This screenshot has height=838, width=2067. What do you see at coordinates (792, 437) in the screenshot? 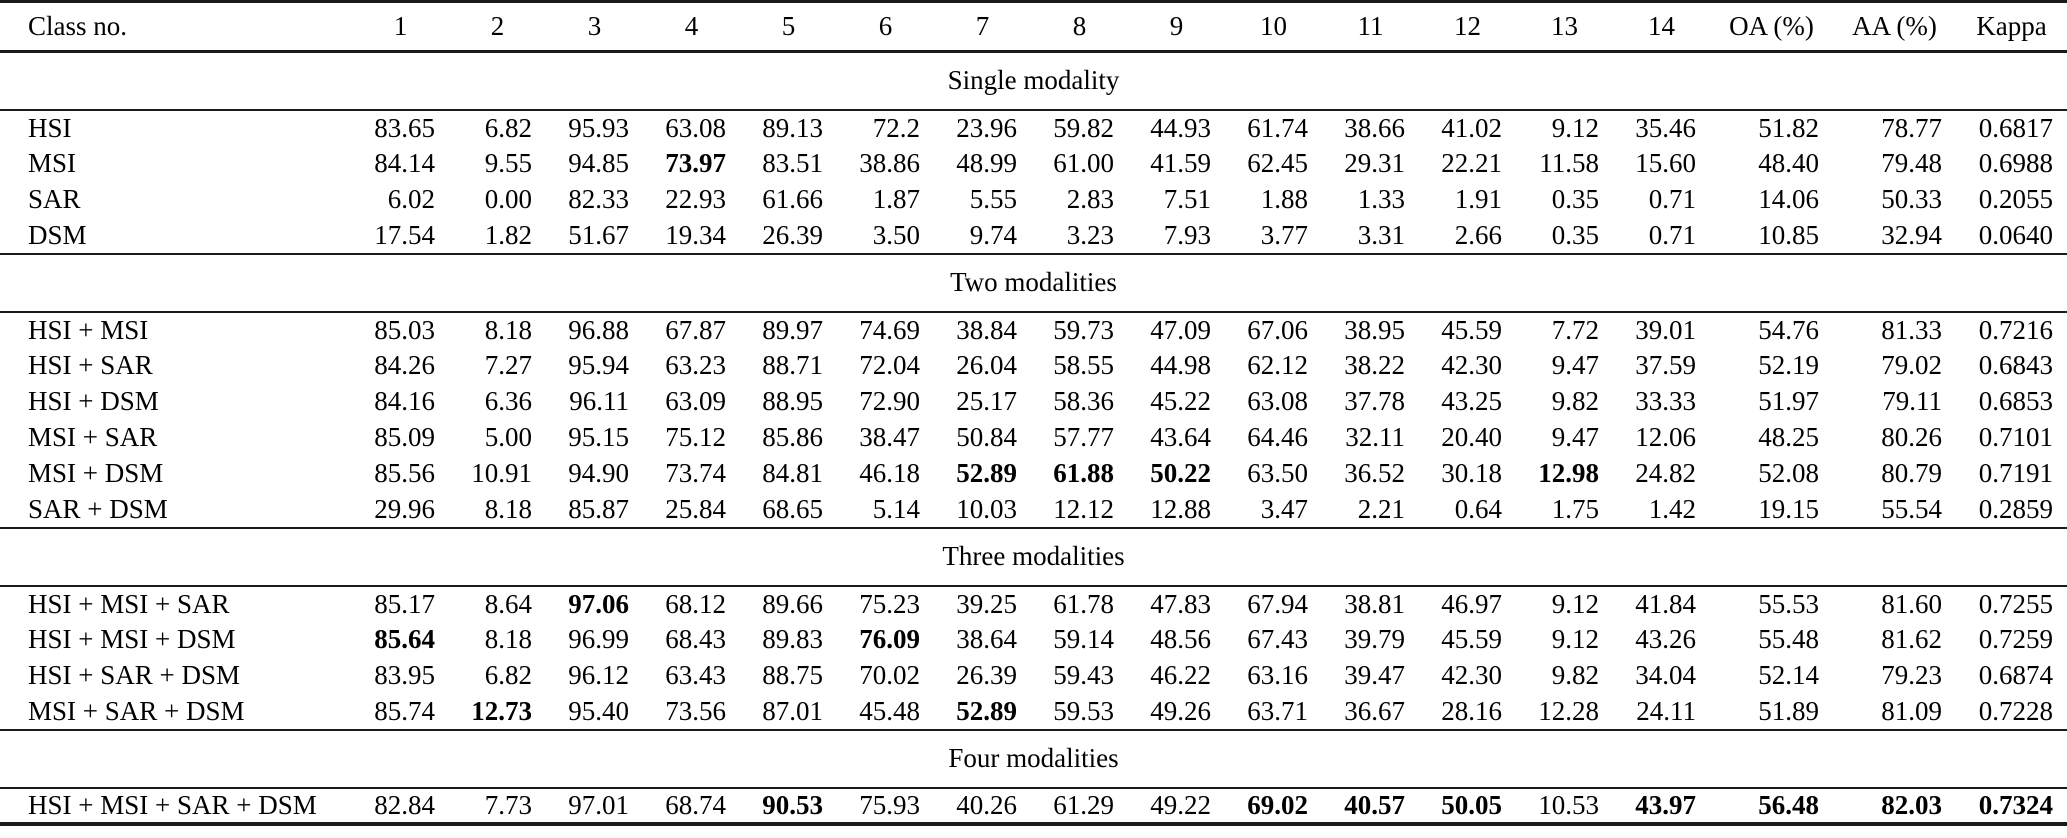
I see `value-cell: 85.86` at bounding box center [792, 437].